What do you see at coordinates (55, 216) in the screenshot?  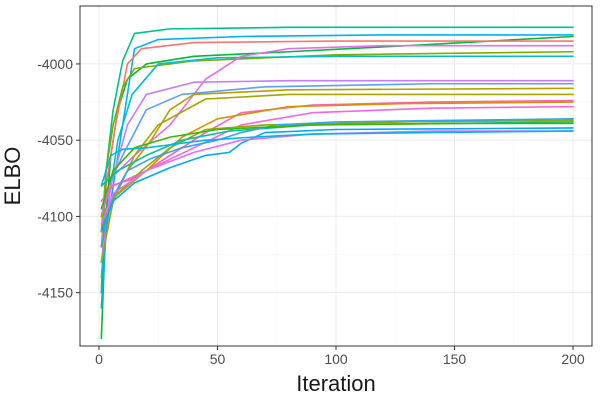 I see `y-tick-label: -4100` at bounding box center [55, 216].